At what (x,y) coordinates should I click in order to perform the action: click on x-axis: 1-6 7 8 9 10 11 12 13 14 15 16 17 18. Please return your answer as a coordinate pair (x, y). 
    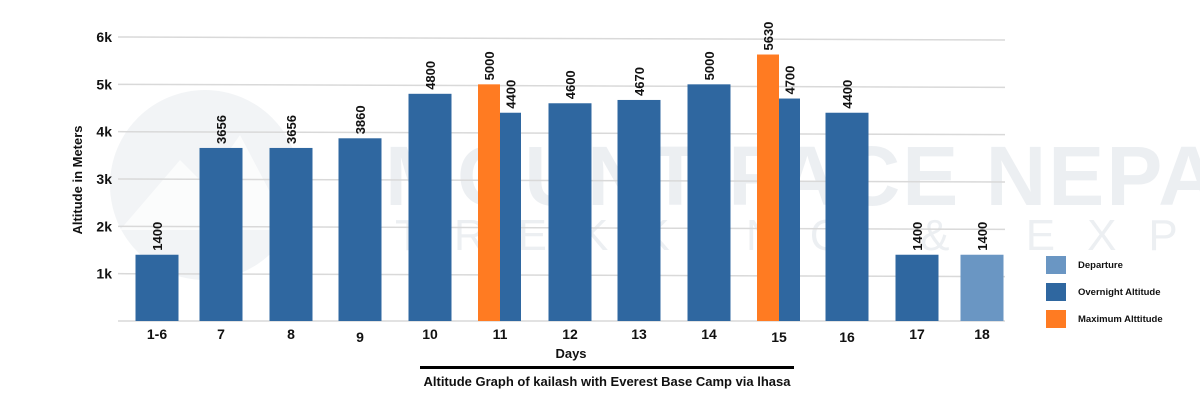
    Looking at the image, I should click on (568, 335).